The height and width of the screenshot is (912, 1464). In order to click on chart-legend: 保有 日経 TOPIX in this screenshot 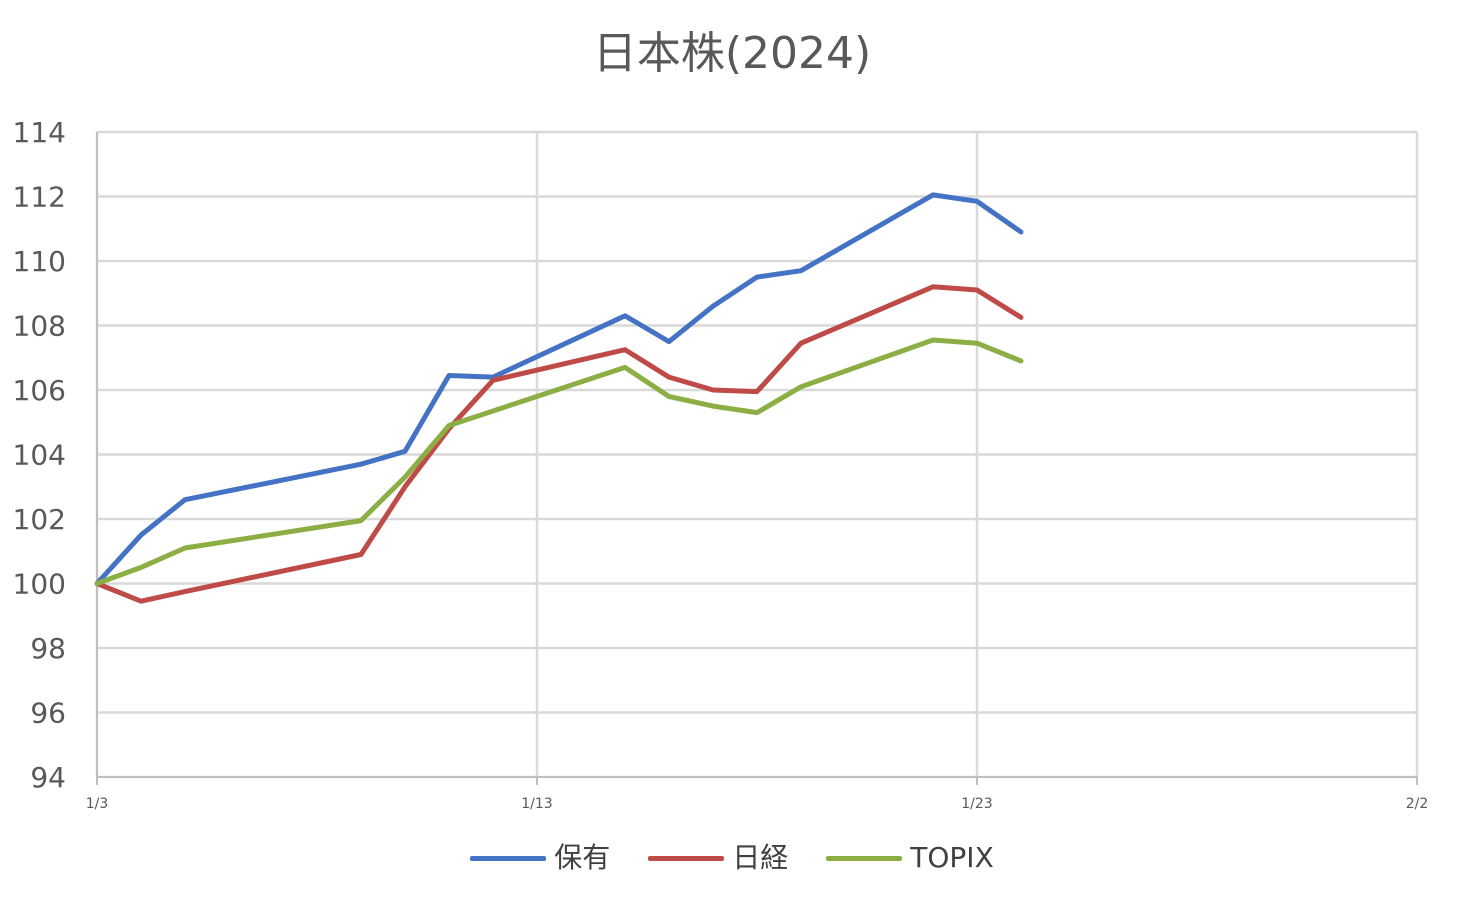, I will do `click(732, 858)`.